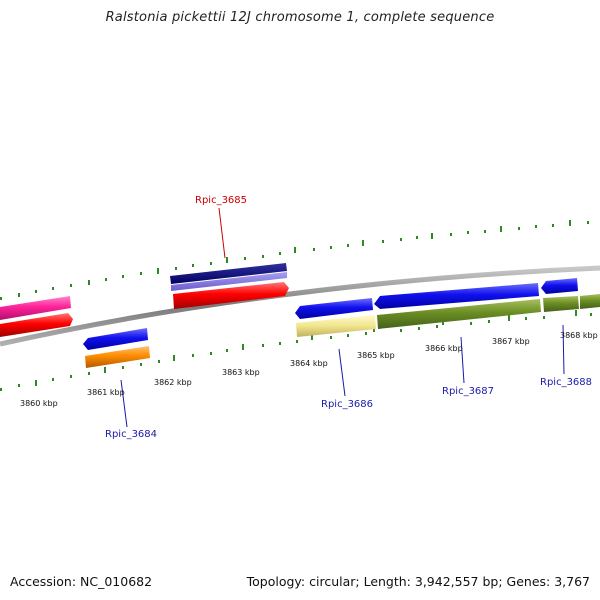 The width and height of the screenshot is (600, 600). I want to click on scale-label: 3867 kbp, so click(511, 341).